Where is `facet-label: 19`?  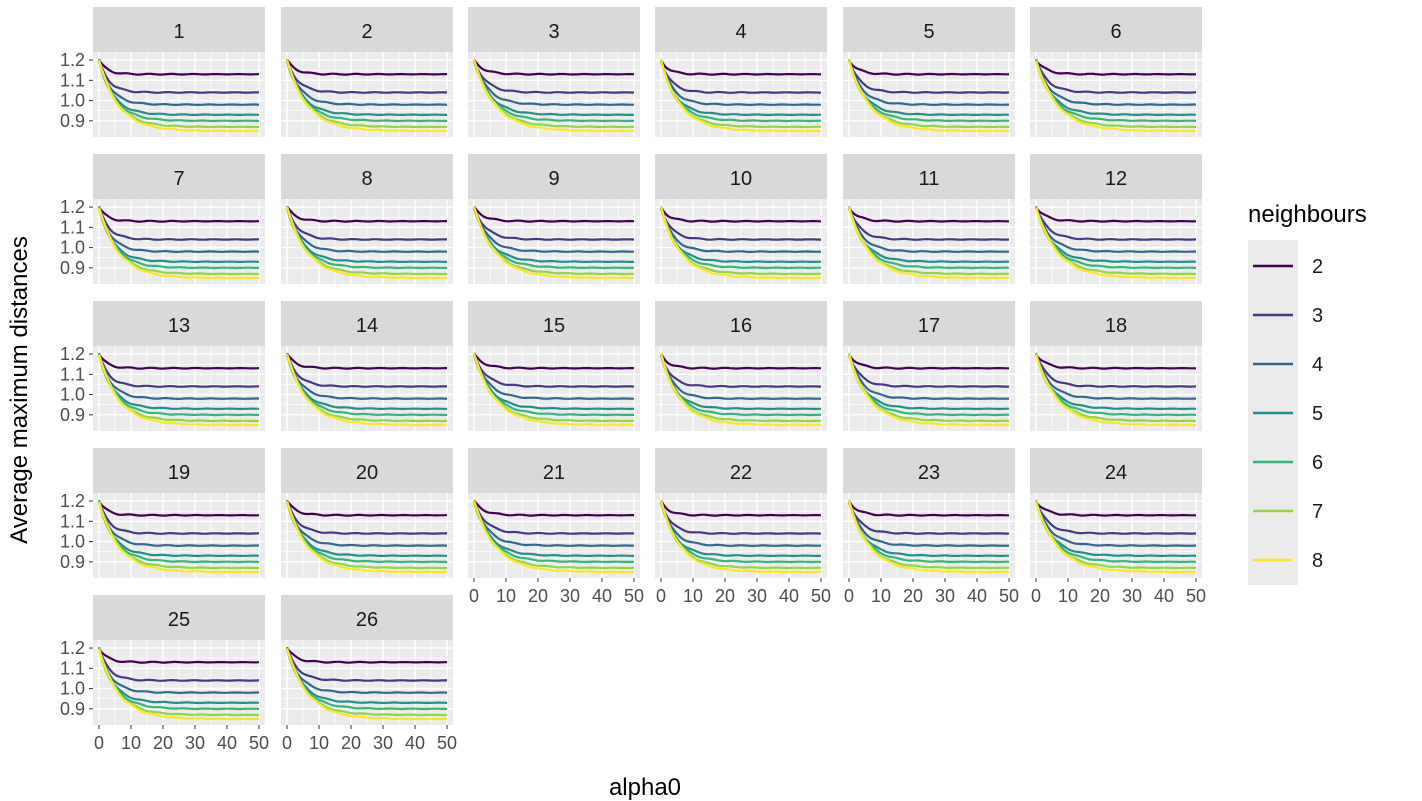 facet-label: 19 is located at coordinates (179, 473).